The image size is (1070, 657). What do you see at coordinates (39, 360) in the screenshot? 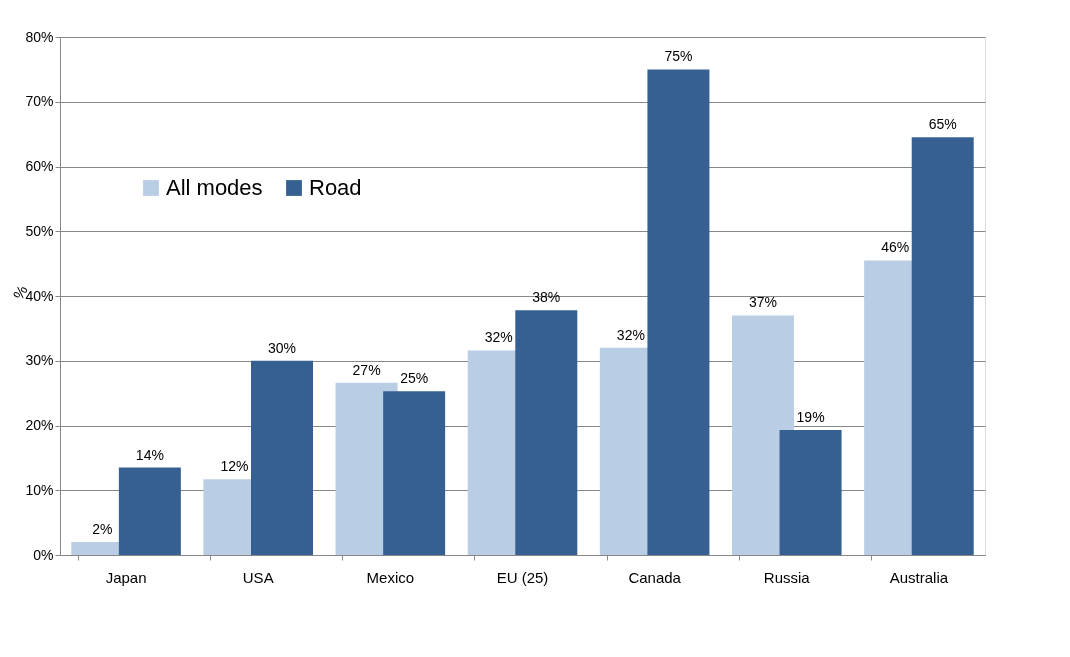
I see `y-tick-label: 30%` at bounding box center [39, 360].